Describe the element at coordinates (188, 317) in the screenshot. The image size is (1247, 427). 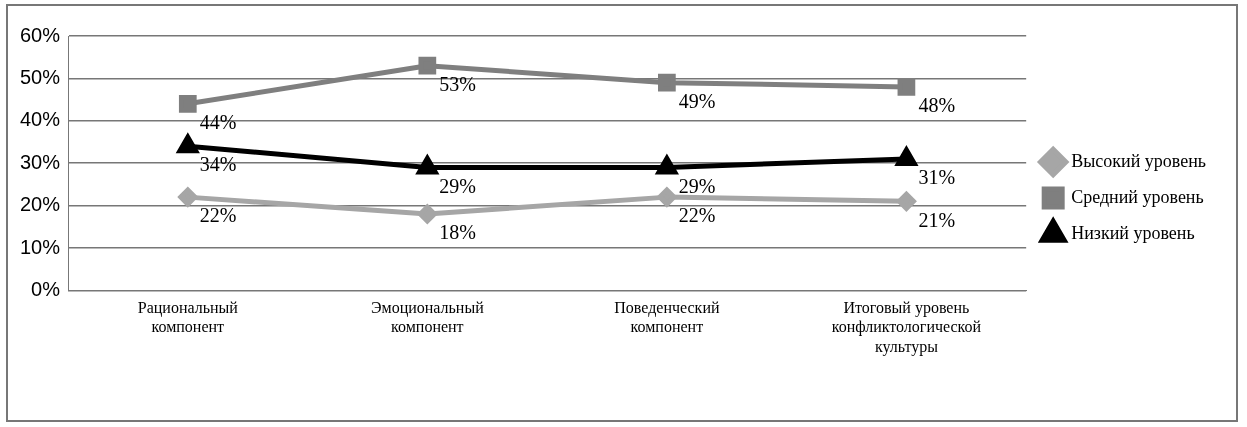
I see `x-tick-label: Рациональный компонент` at that location.